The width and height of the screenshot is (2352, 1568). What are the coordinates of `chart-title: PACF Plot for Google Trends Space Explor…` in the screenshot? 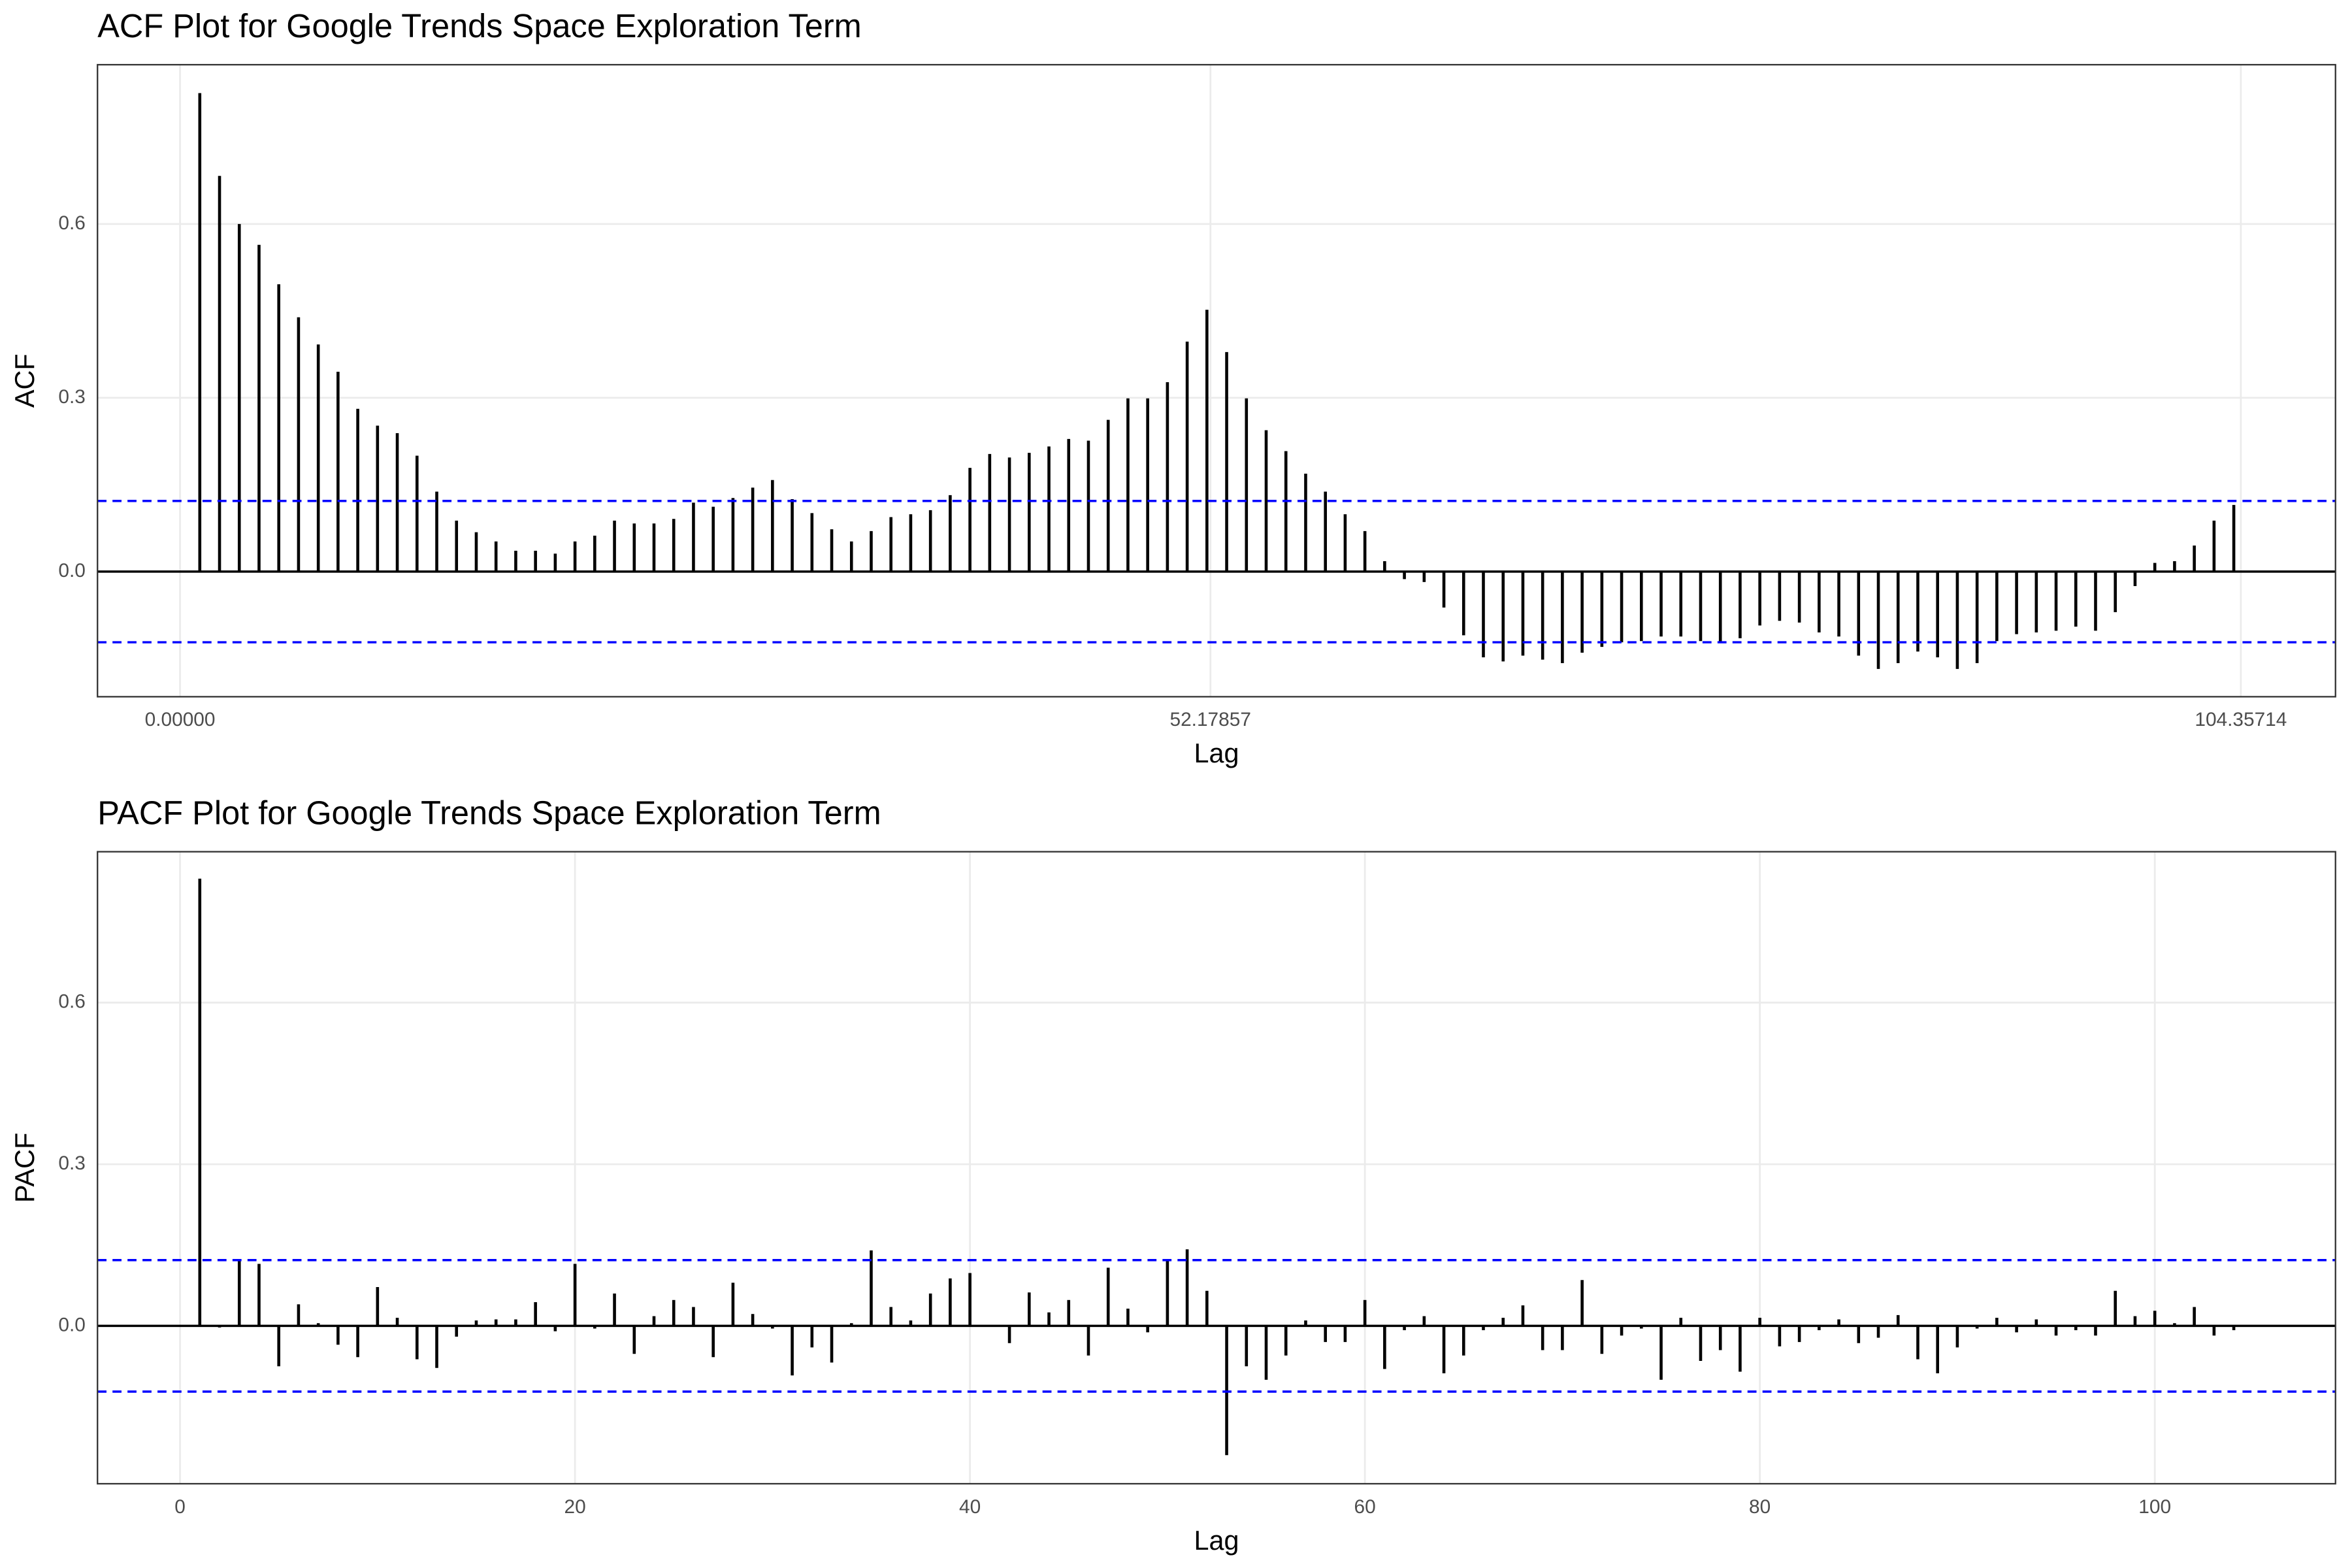 It's located at (489, 813).